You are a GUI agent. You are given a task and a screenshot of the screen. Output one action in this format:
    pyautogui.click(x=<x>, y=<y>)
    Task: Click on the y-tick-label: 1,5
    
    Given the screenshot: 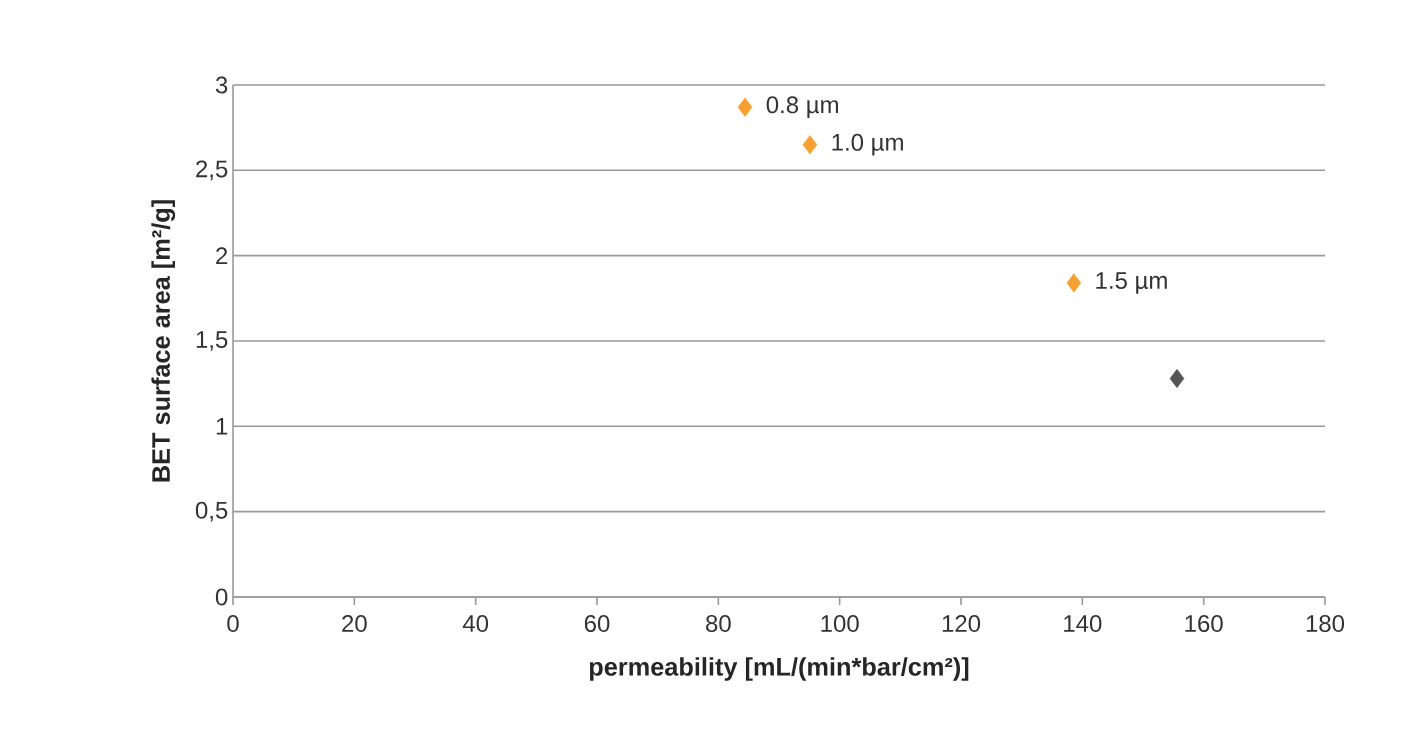 What is the action you would take?
    pyautogui.click(x=212, y=341)
    